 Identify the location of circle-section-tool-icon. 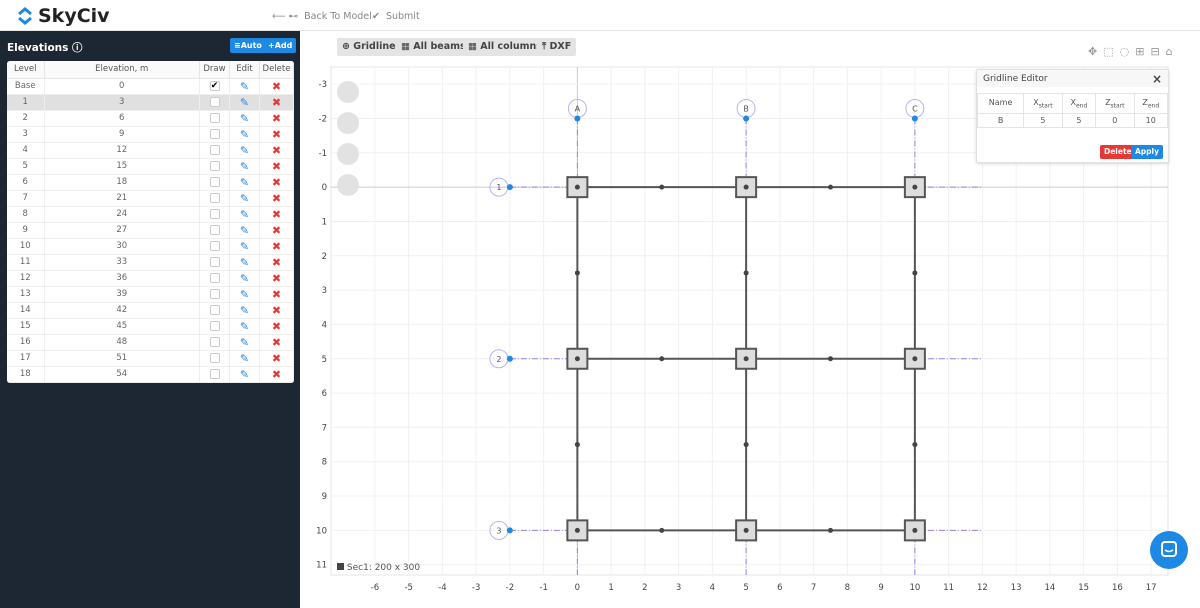
(348, 154).